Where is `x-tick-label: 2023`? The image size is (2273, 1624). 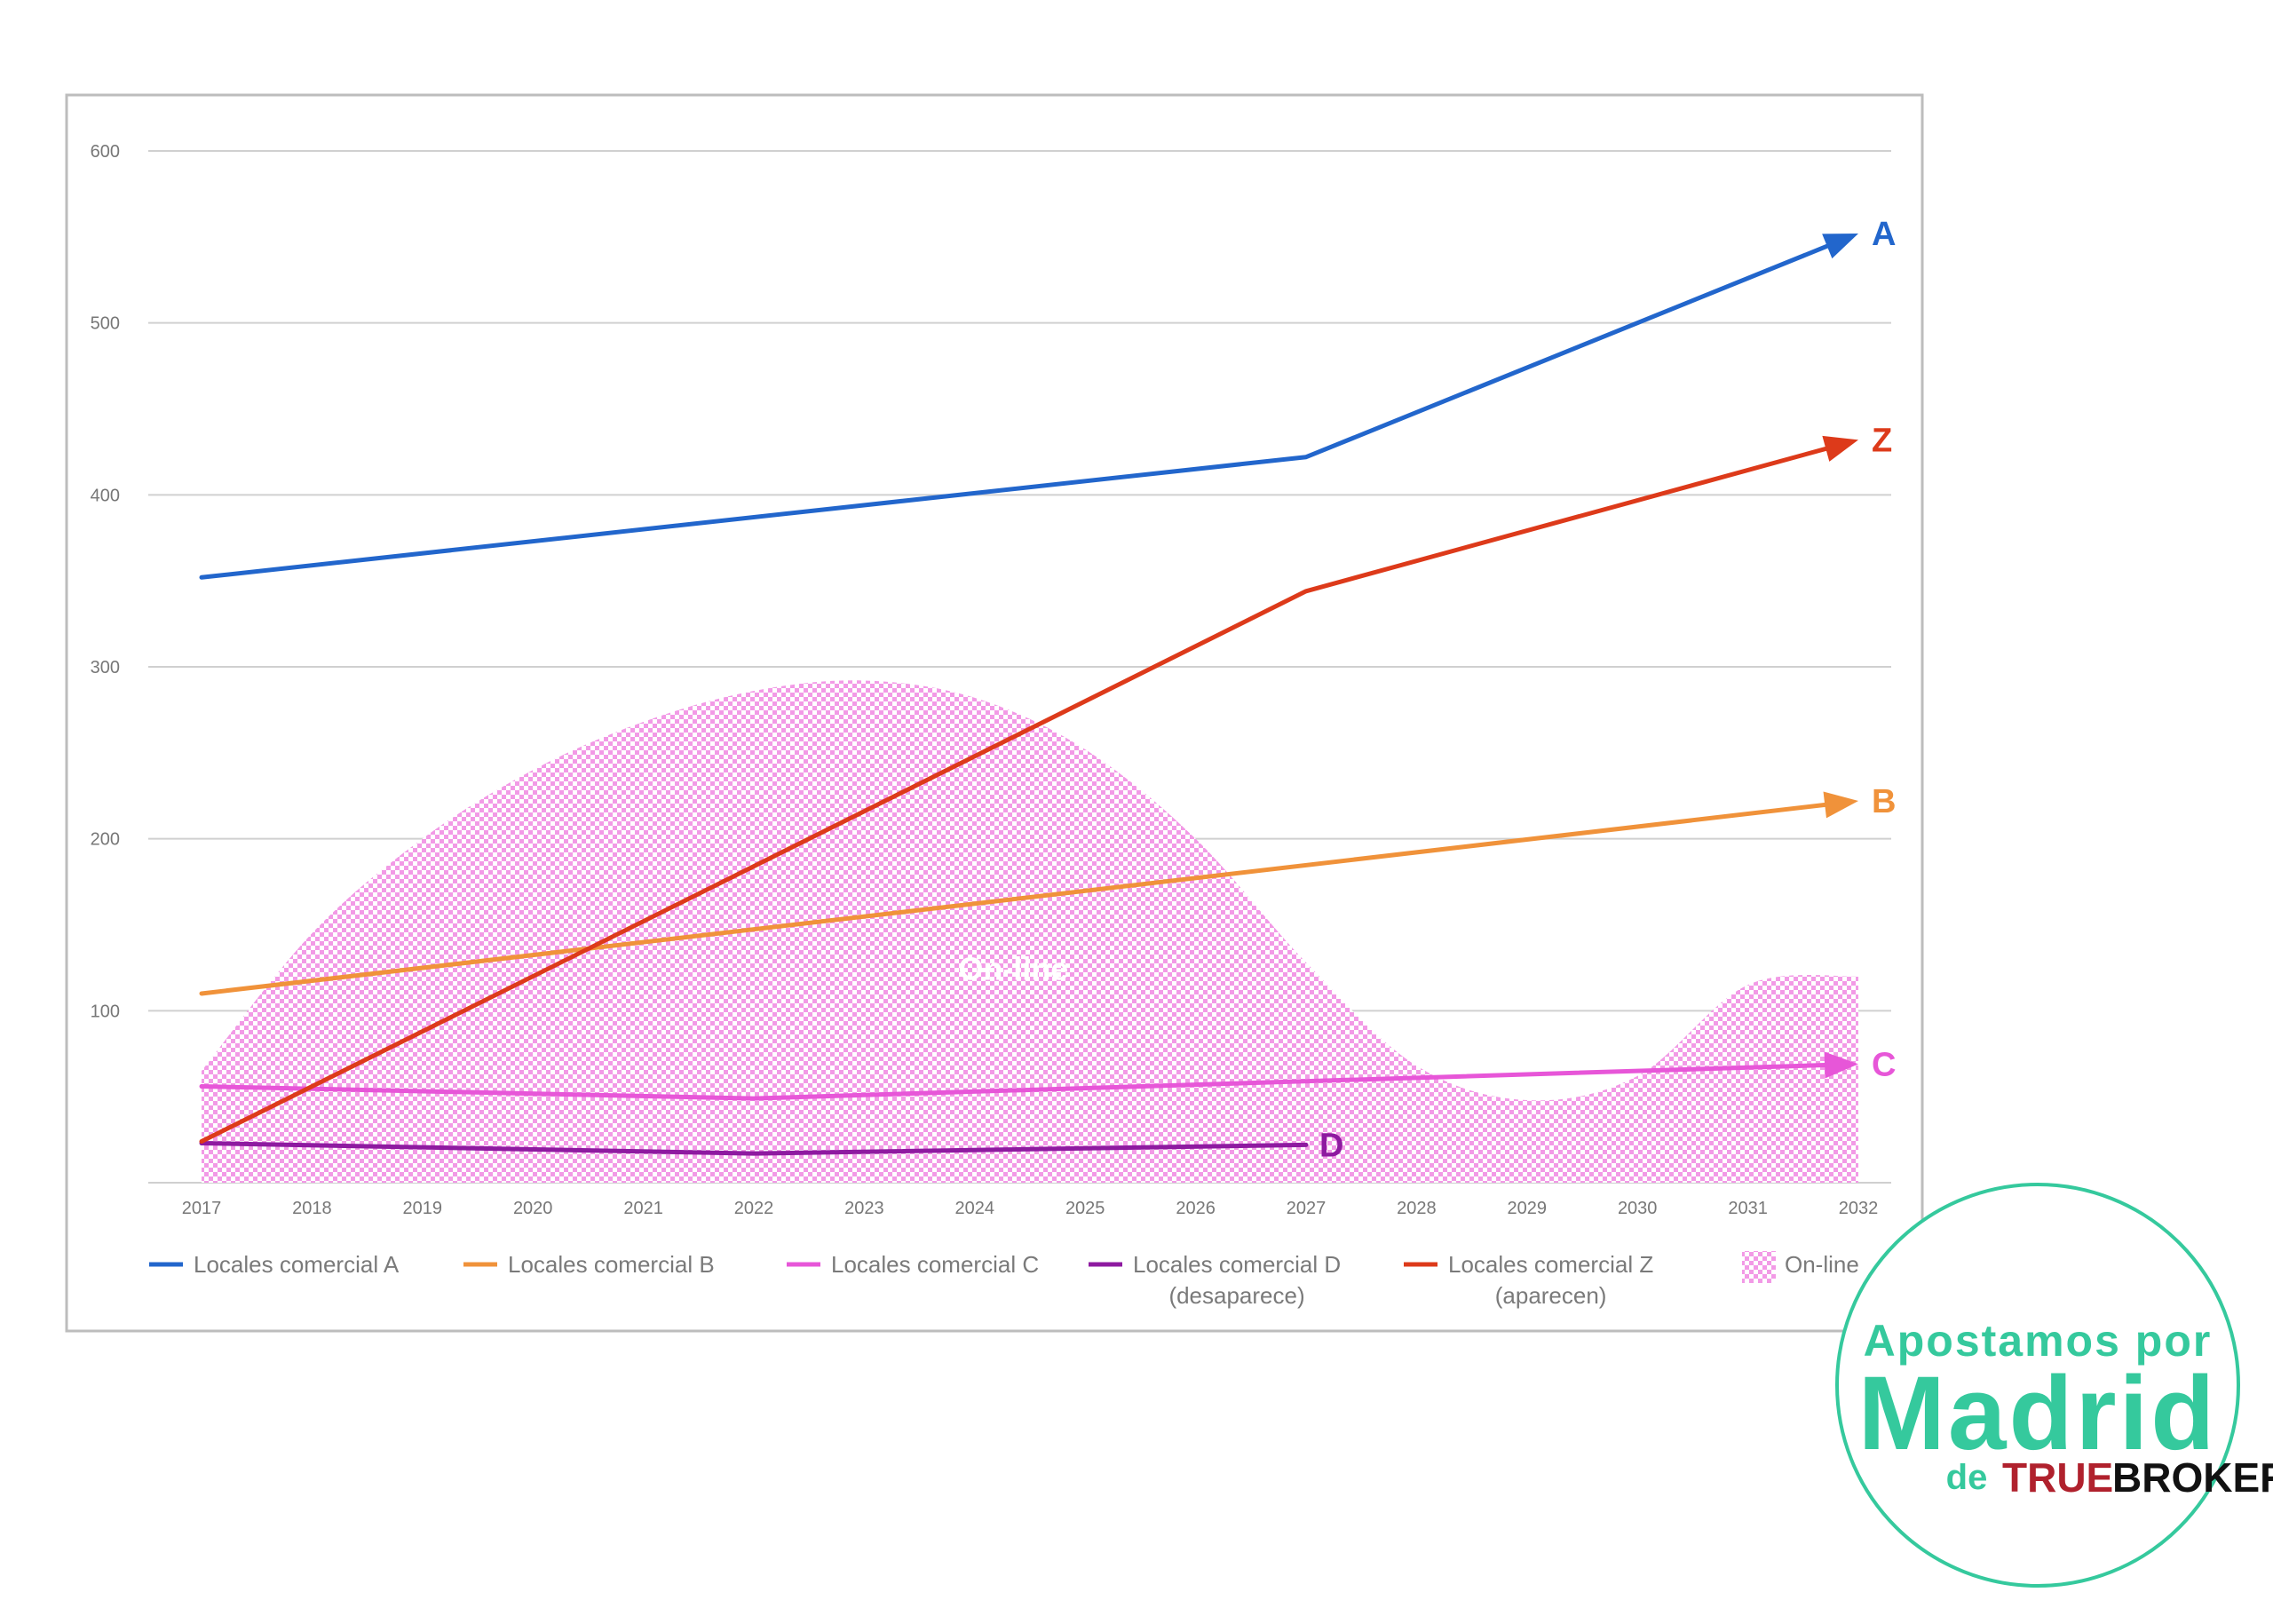 x-tick-label: 2023 is located at coordinates (864, 1208).